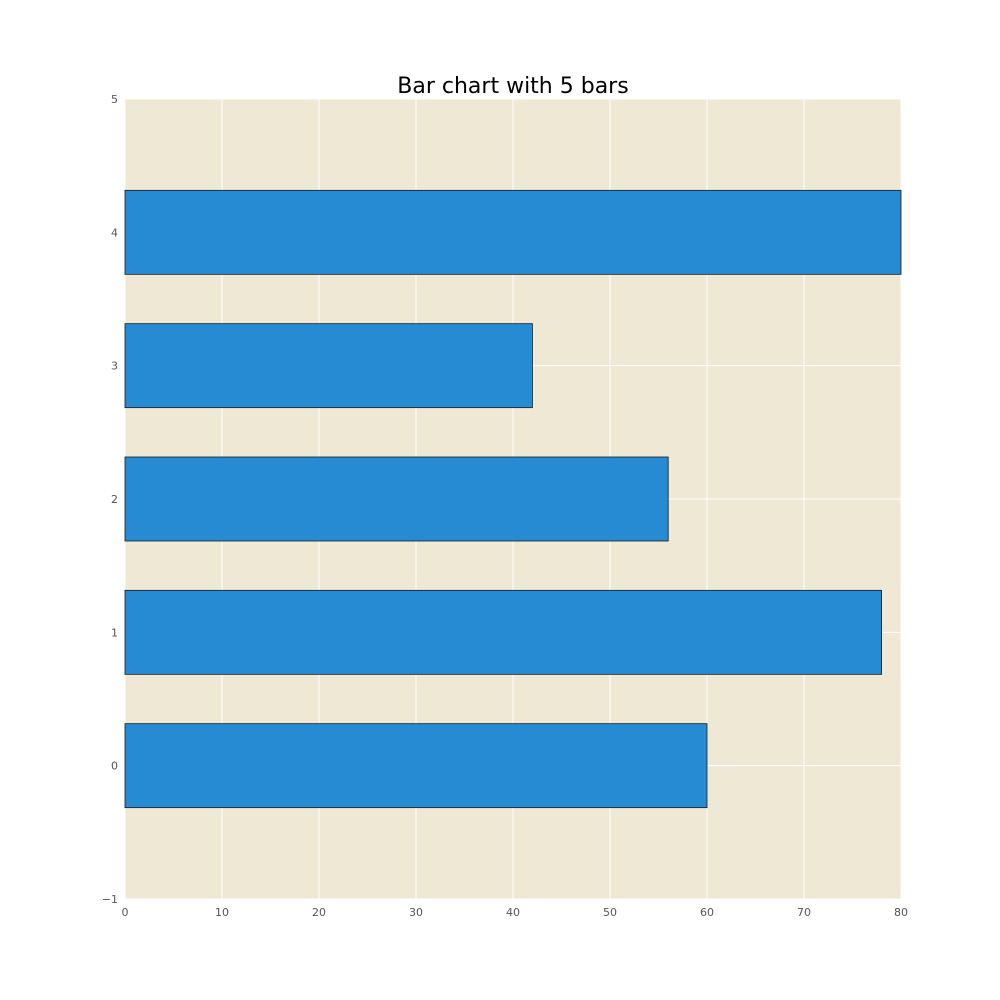 The width and height of the screenshot is (1000, 1000). I want to click on x-tick-label: 80, so click(901, 912).